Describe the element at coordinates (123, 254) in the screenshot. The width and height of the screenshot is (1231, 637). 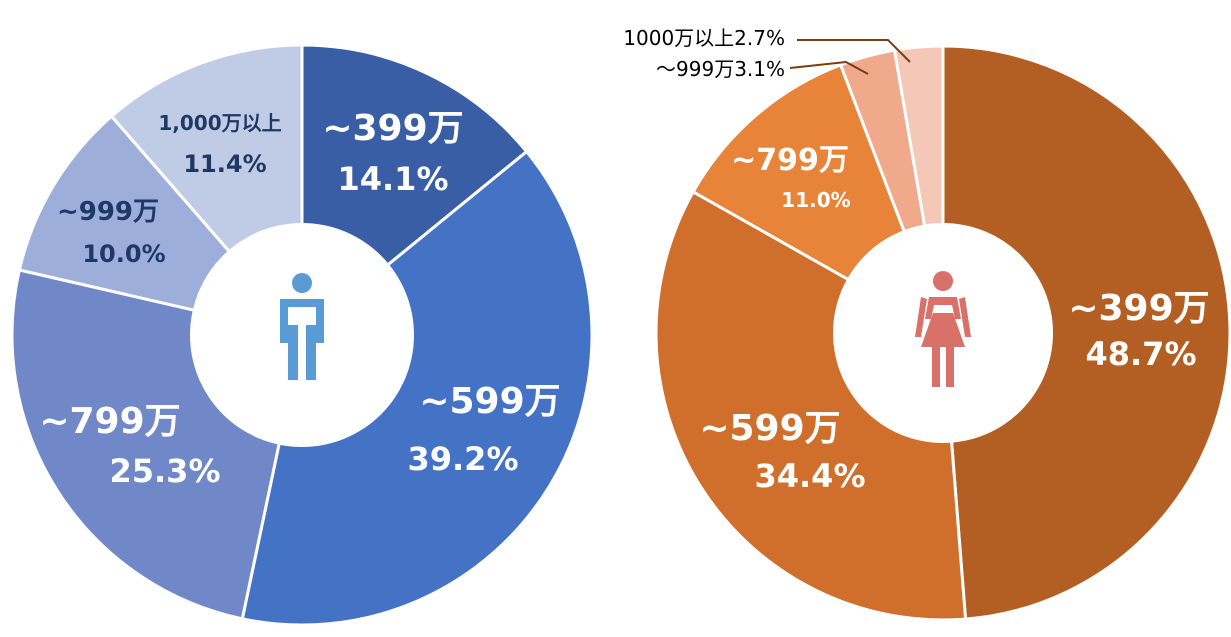
I see `slice-value-label: 10.0%` at that location.